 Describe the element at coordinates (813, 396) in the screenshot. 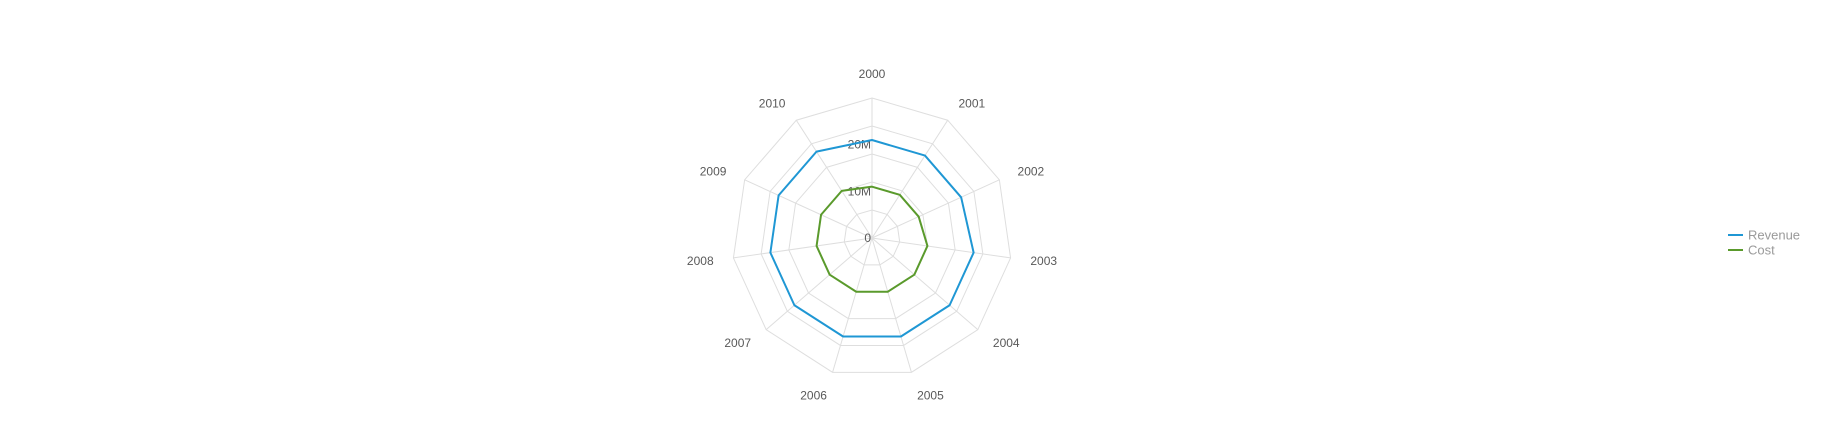

I see `category-label: 2006` at that location.